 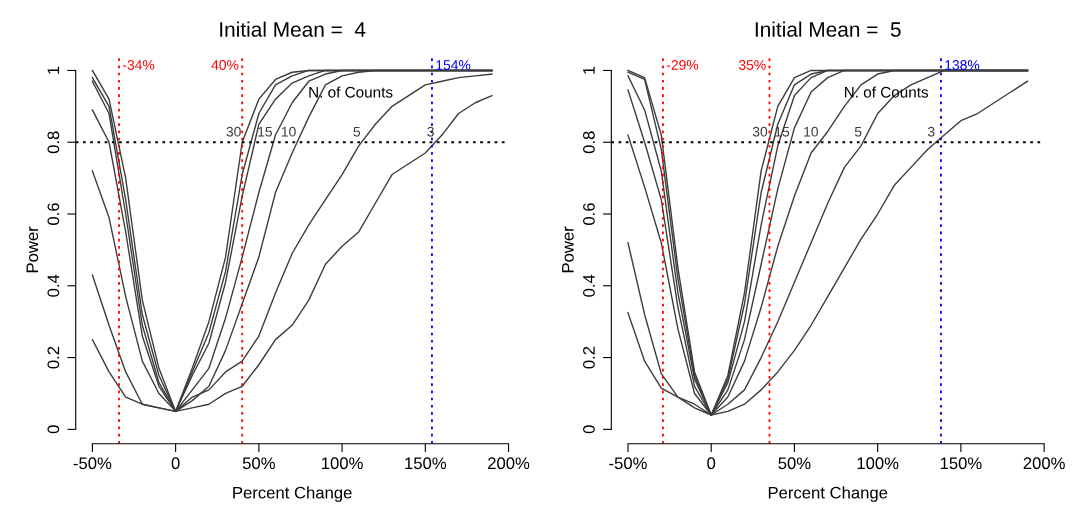 I want to click on chart-title: Initial Mean = 5, so click(x=828, y=29).